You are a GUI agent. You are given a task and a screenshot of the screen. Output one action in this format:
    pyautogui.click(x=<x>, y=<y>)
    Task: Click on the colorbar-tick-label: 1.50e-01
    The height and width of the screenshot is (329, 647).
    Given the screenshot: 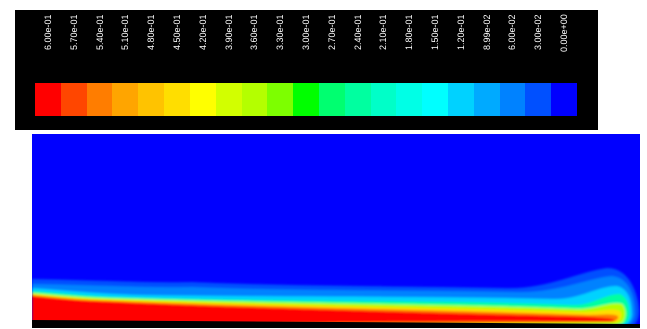 What is the action you would take?
    pyautogui.click(x=435, y=32)
    